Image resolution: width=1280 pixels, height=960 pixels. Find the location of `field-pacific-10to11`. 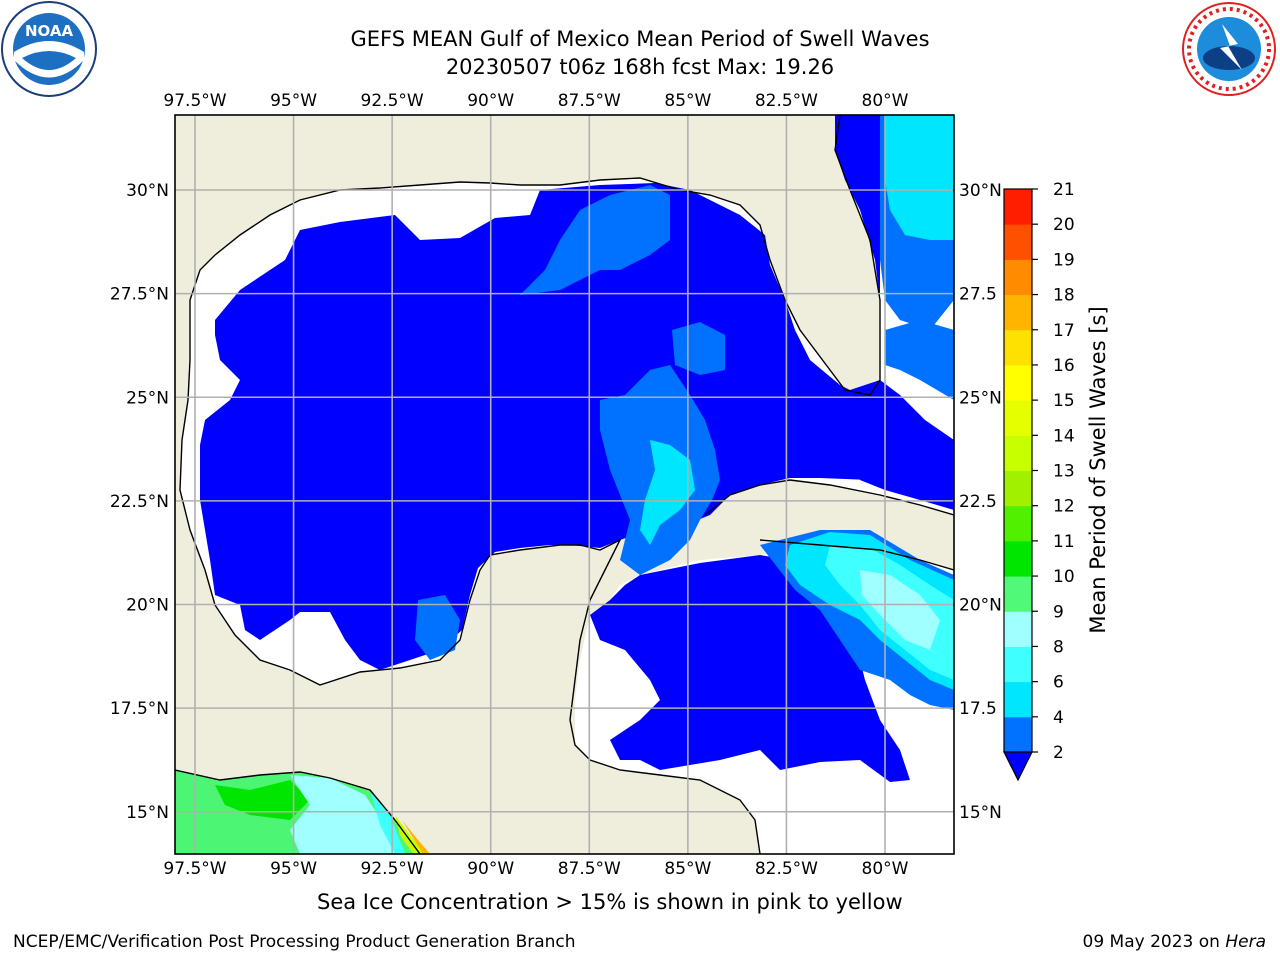

field-pacific-10to11 is located at coordinates (262, 800).